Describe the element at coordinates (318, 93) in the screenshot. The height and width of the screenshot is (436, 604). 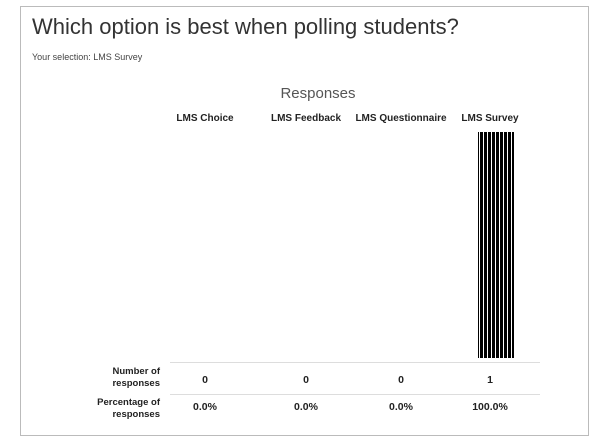
I see `results-heading: Responses` at that location.